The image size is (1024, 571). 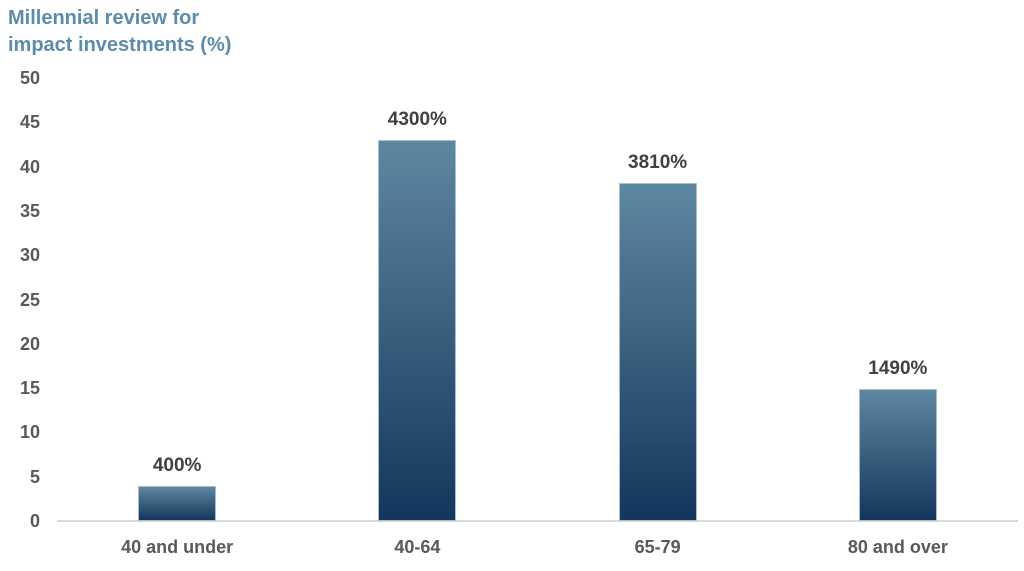 What do you see at coordinates (29, 299) in the screenshot?
I see `y-axis-tick-label: 25` at bounding box center [29, 299].